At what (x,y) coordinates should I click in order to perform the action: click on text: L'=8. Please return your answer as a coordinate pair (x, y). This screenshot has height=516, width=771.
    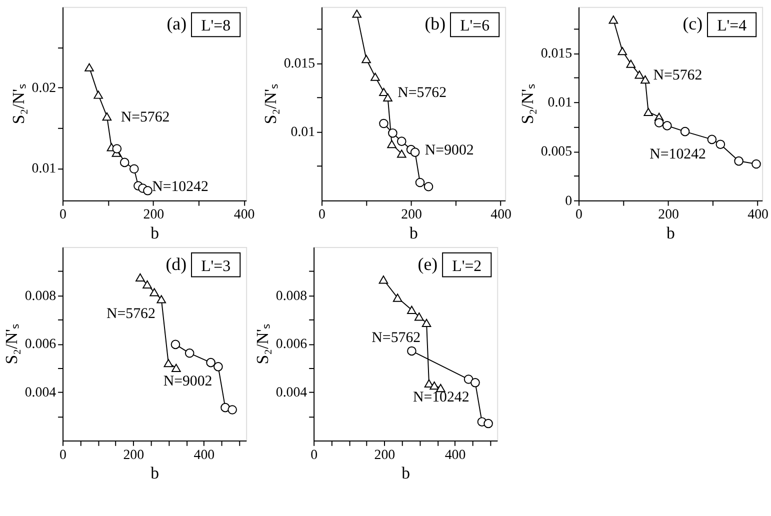
    Looking at the image, I should click on (216, 26).